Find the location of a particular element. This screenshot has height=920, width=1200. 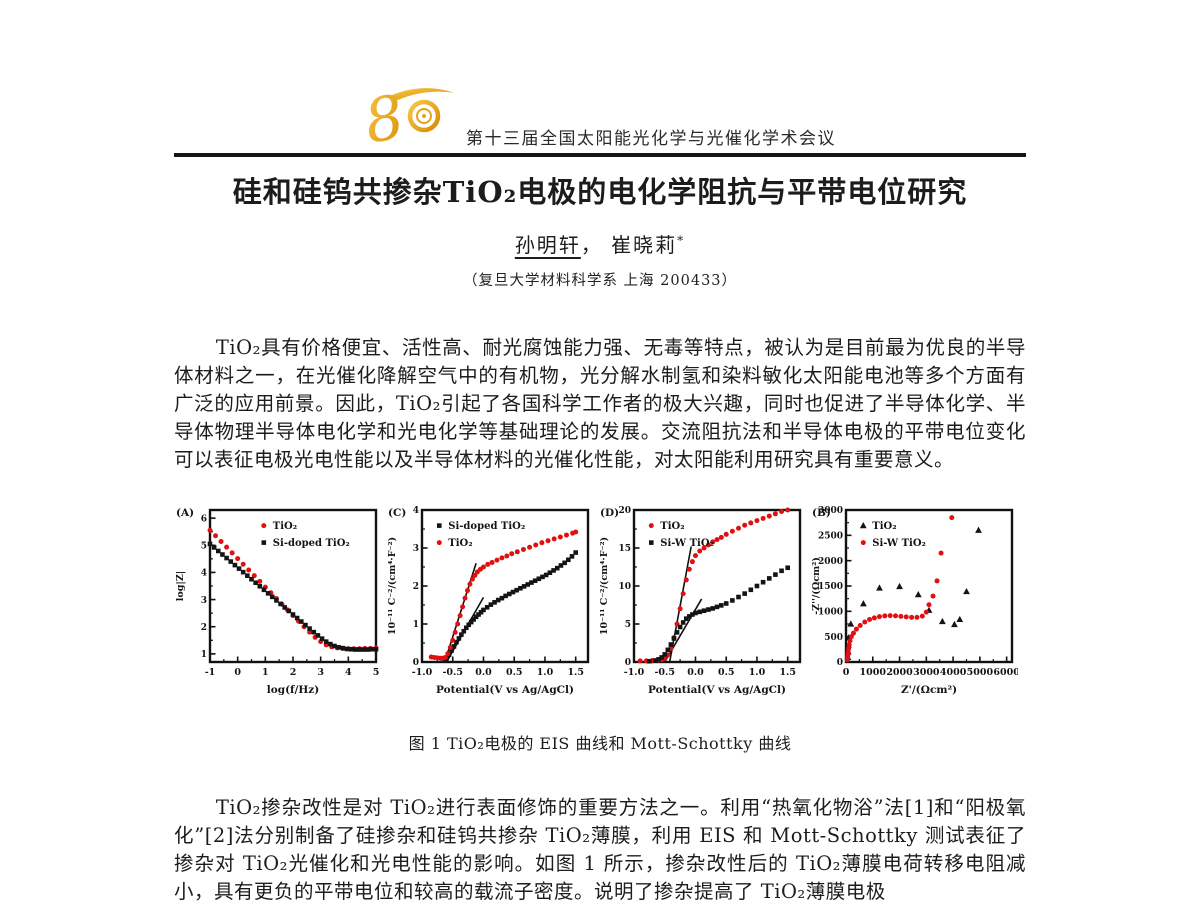

anniversary-80-sun-logo: 8 is located at coordinates (409, 117).